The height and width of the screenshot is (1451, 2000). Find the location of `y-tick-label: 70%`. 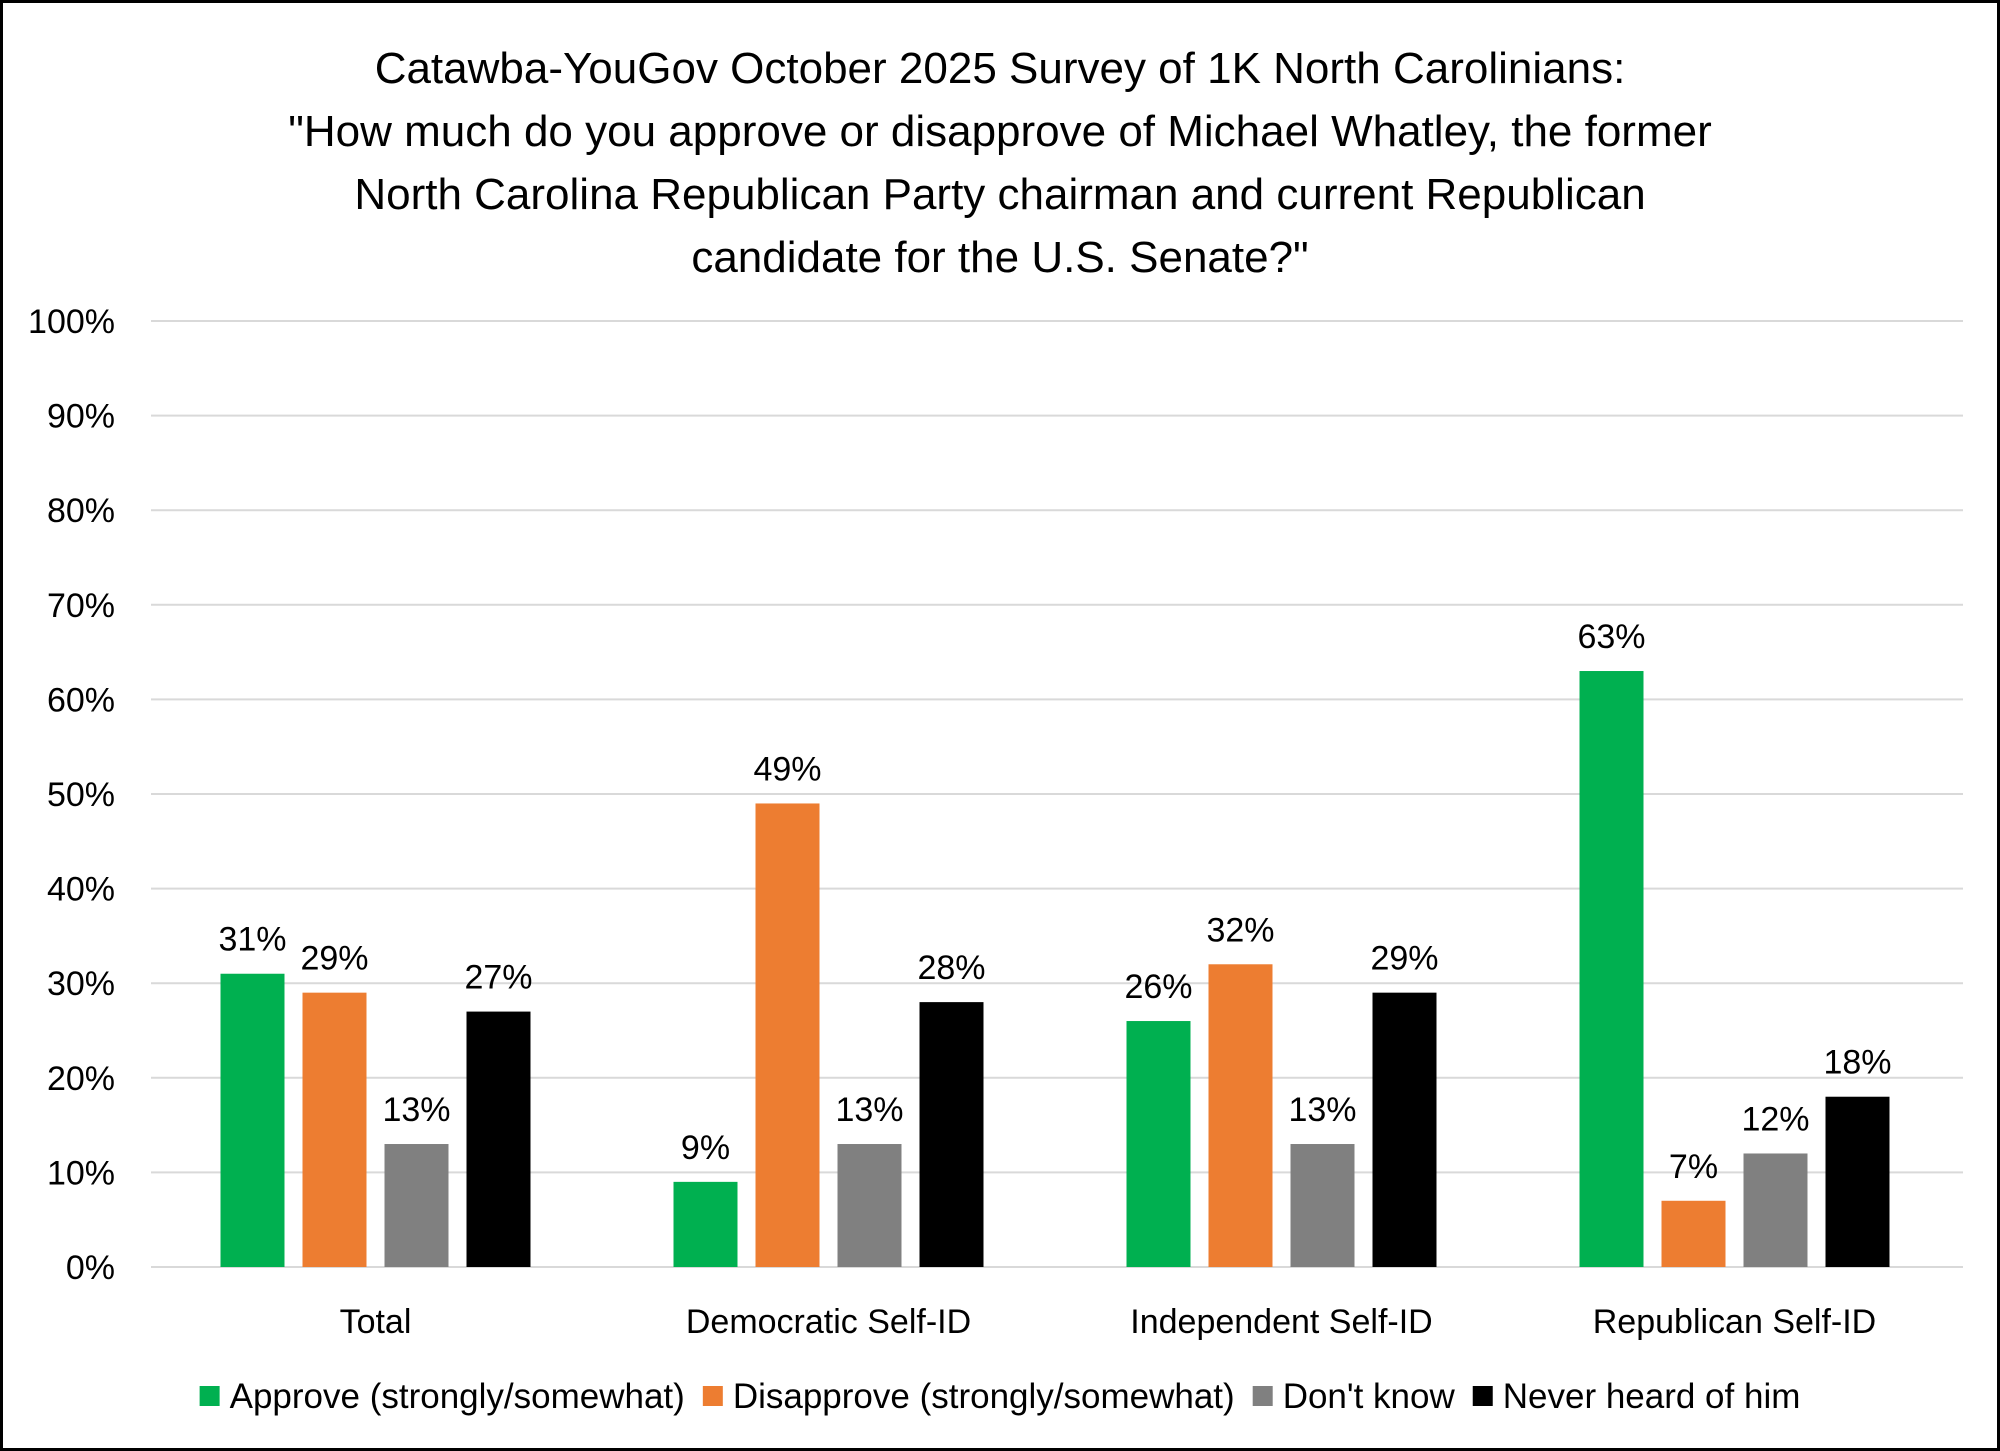

y-tick-label: 70% is located at coordinates (81, 606).